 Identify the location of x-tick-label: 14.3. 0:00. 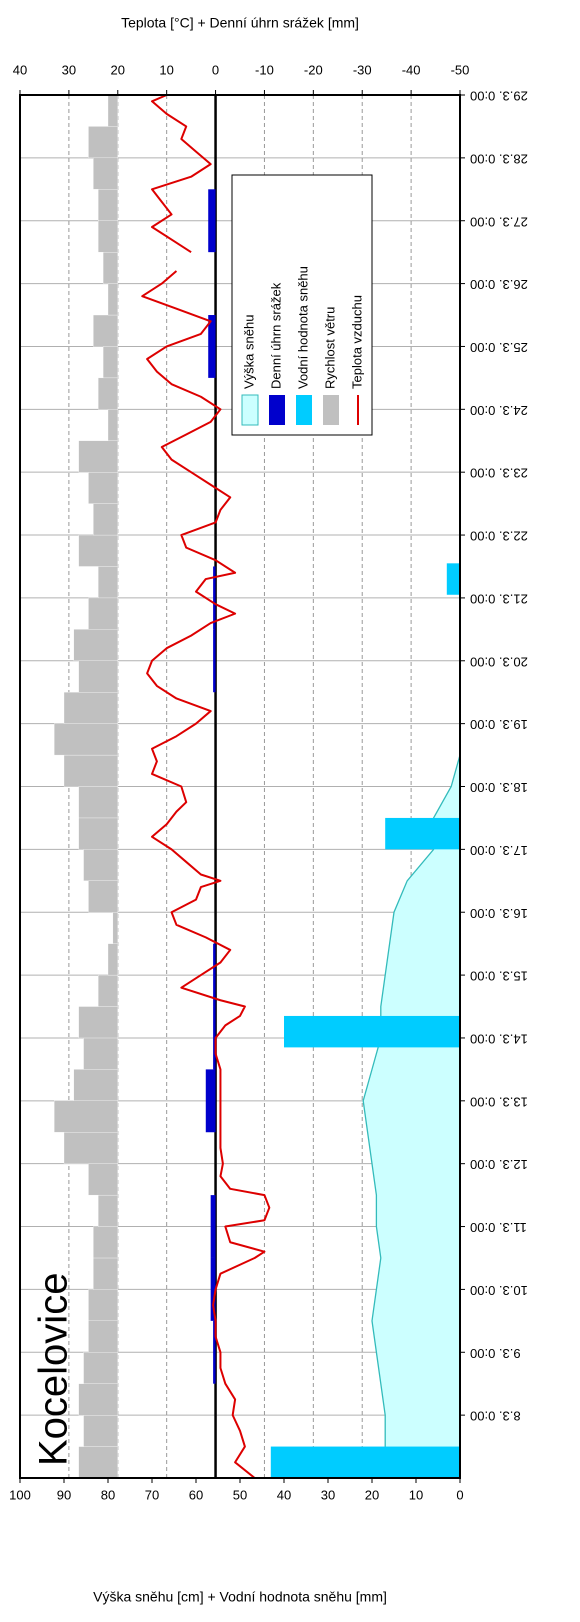
(499, 1039).